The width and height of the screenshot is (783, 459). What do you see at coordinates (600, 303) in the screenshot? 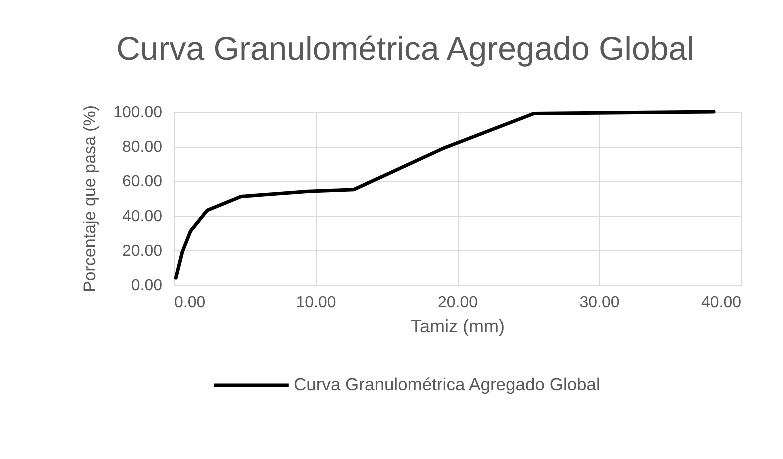
I see `x-tick-label: 30.00` at bounding box center [600, 303].